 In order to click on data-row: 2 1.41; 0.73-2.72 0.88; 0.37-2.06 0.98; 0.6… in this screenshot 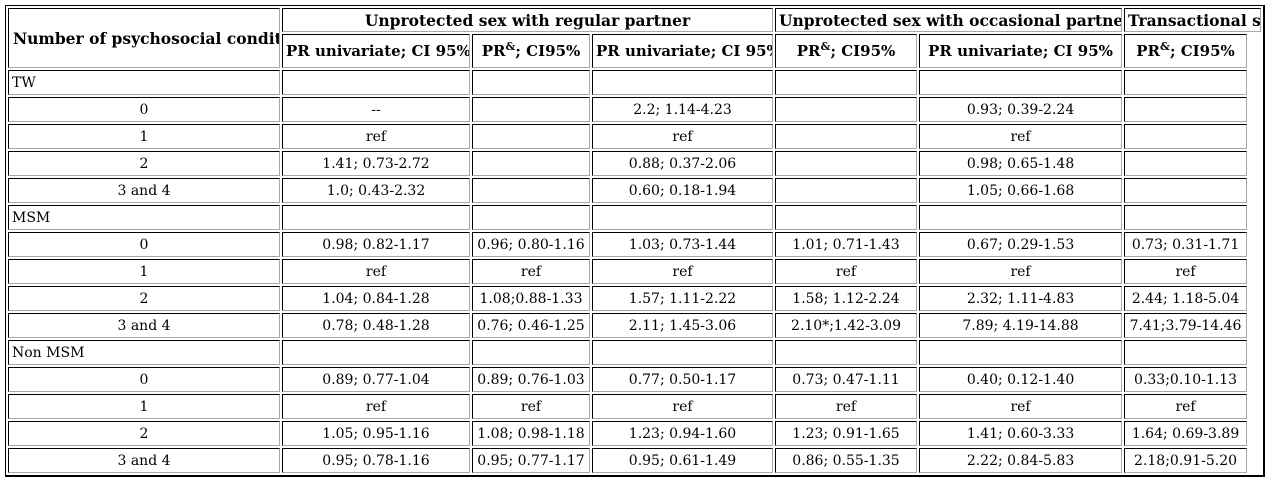, I will do `click(634, 163)`.